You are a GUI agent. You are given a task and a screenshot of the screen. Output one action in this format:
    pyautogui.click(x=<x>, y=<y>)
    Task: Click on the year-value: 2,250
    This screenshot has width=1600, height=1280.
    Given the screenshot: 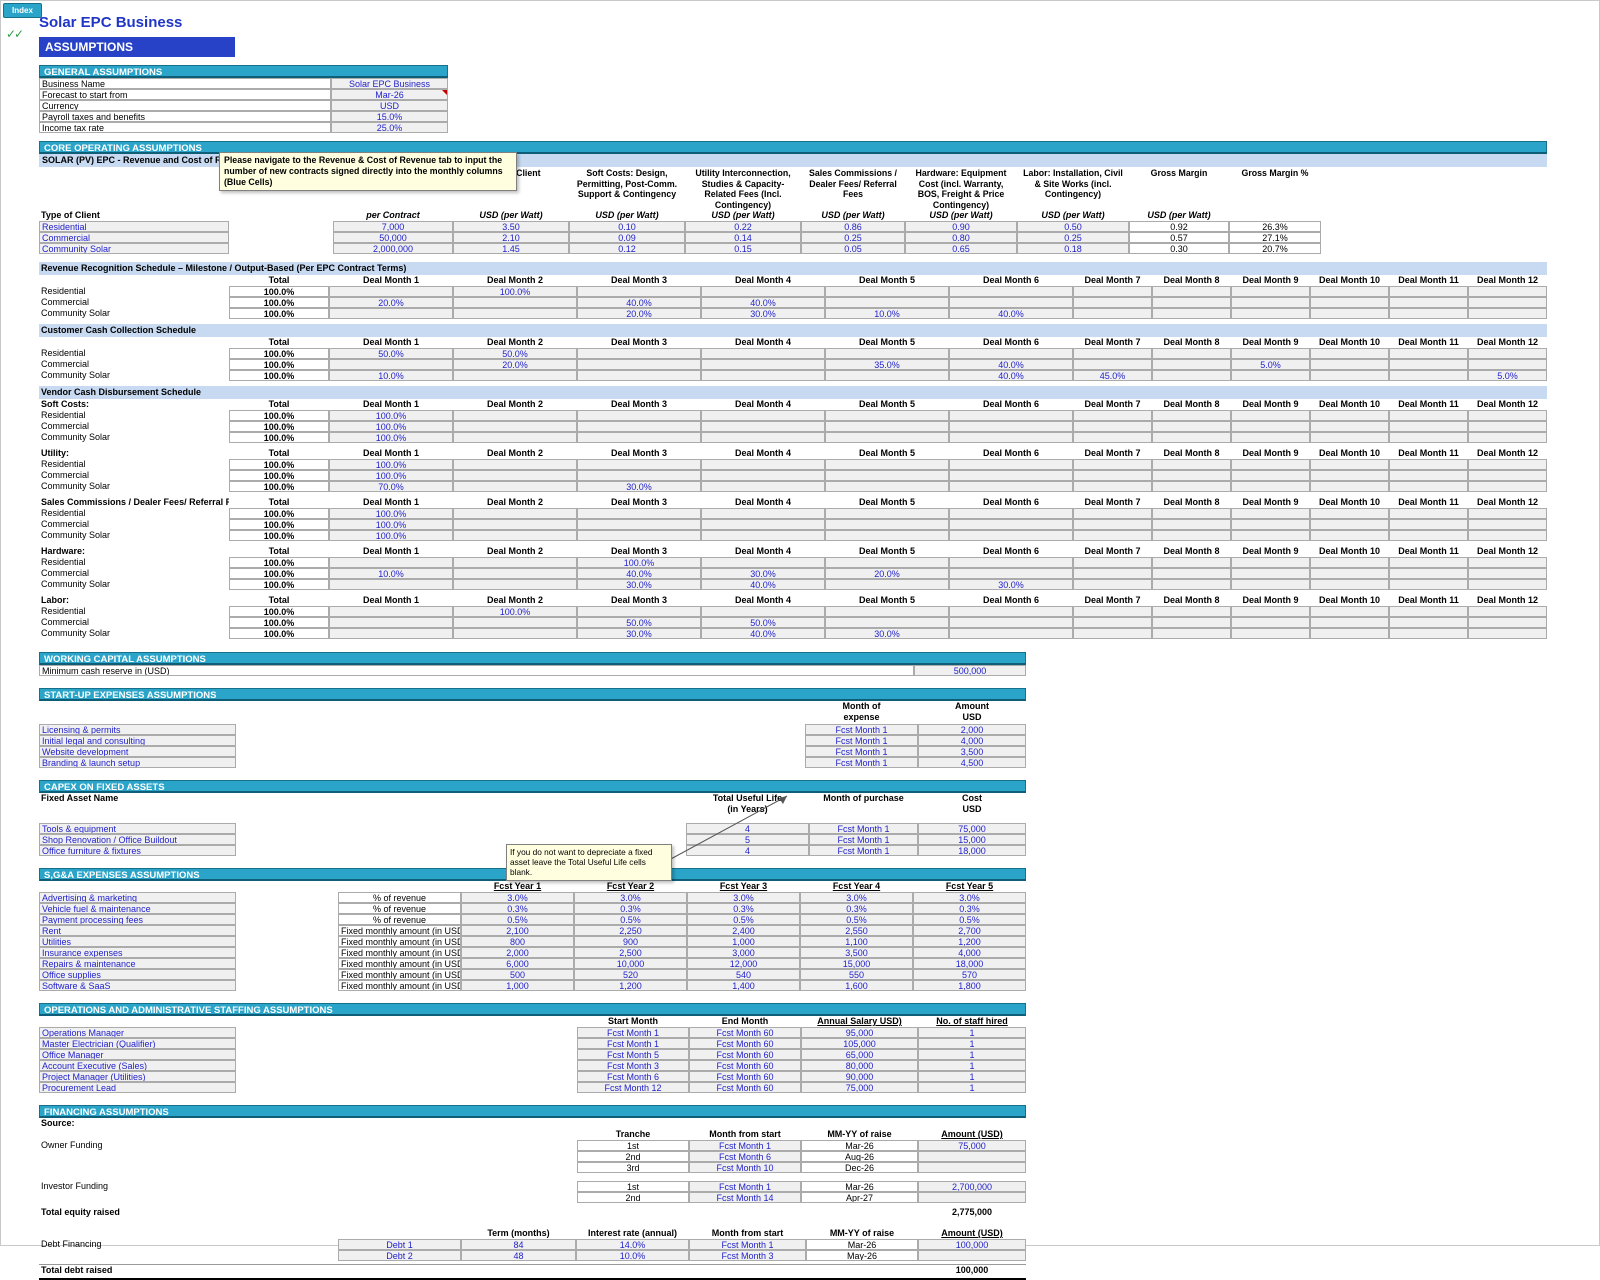 What is the action you would take?
    pyautogui.click(x=630, y=931)
    